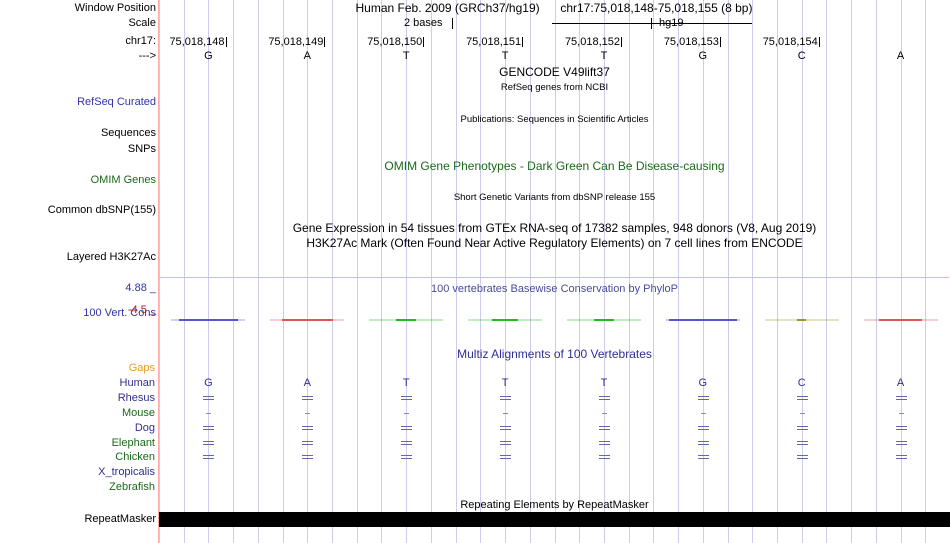 This screenshot has width=950, height=543. Describe the element at coordinates (692, 42) in the screenshot. I see `ruler-coordinate: 75,018,153` at that location.